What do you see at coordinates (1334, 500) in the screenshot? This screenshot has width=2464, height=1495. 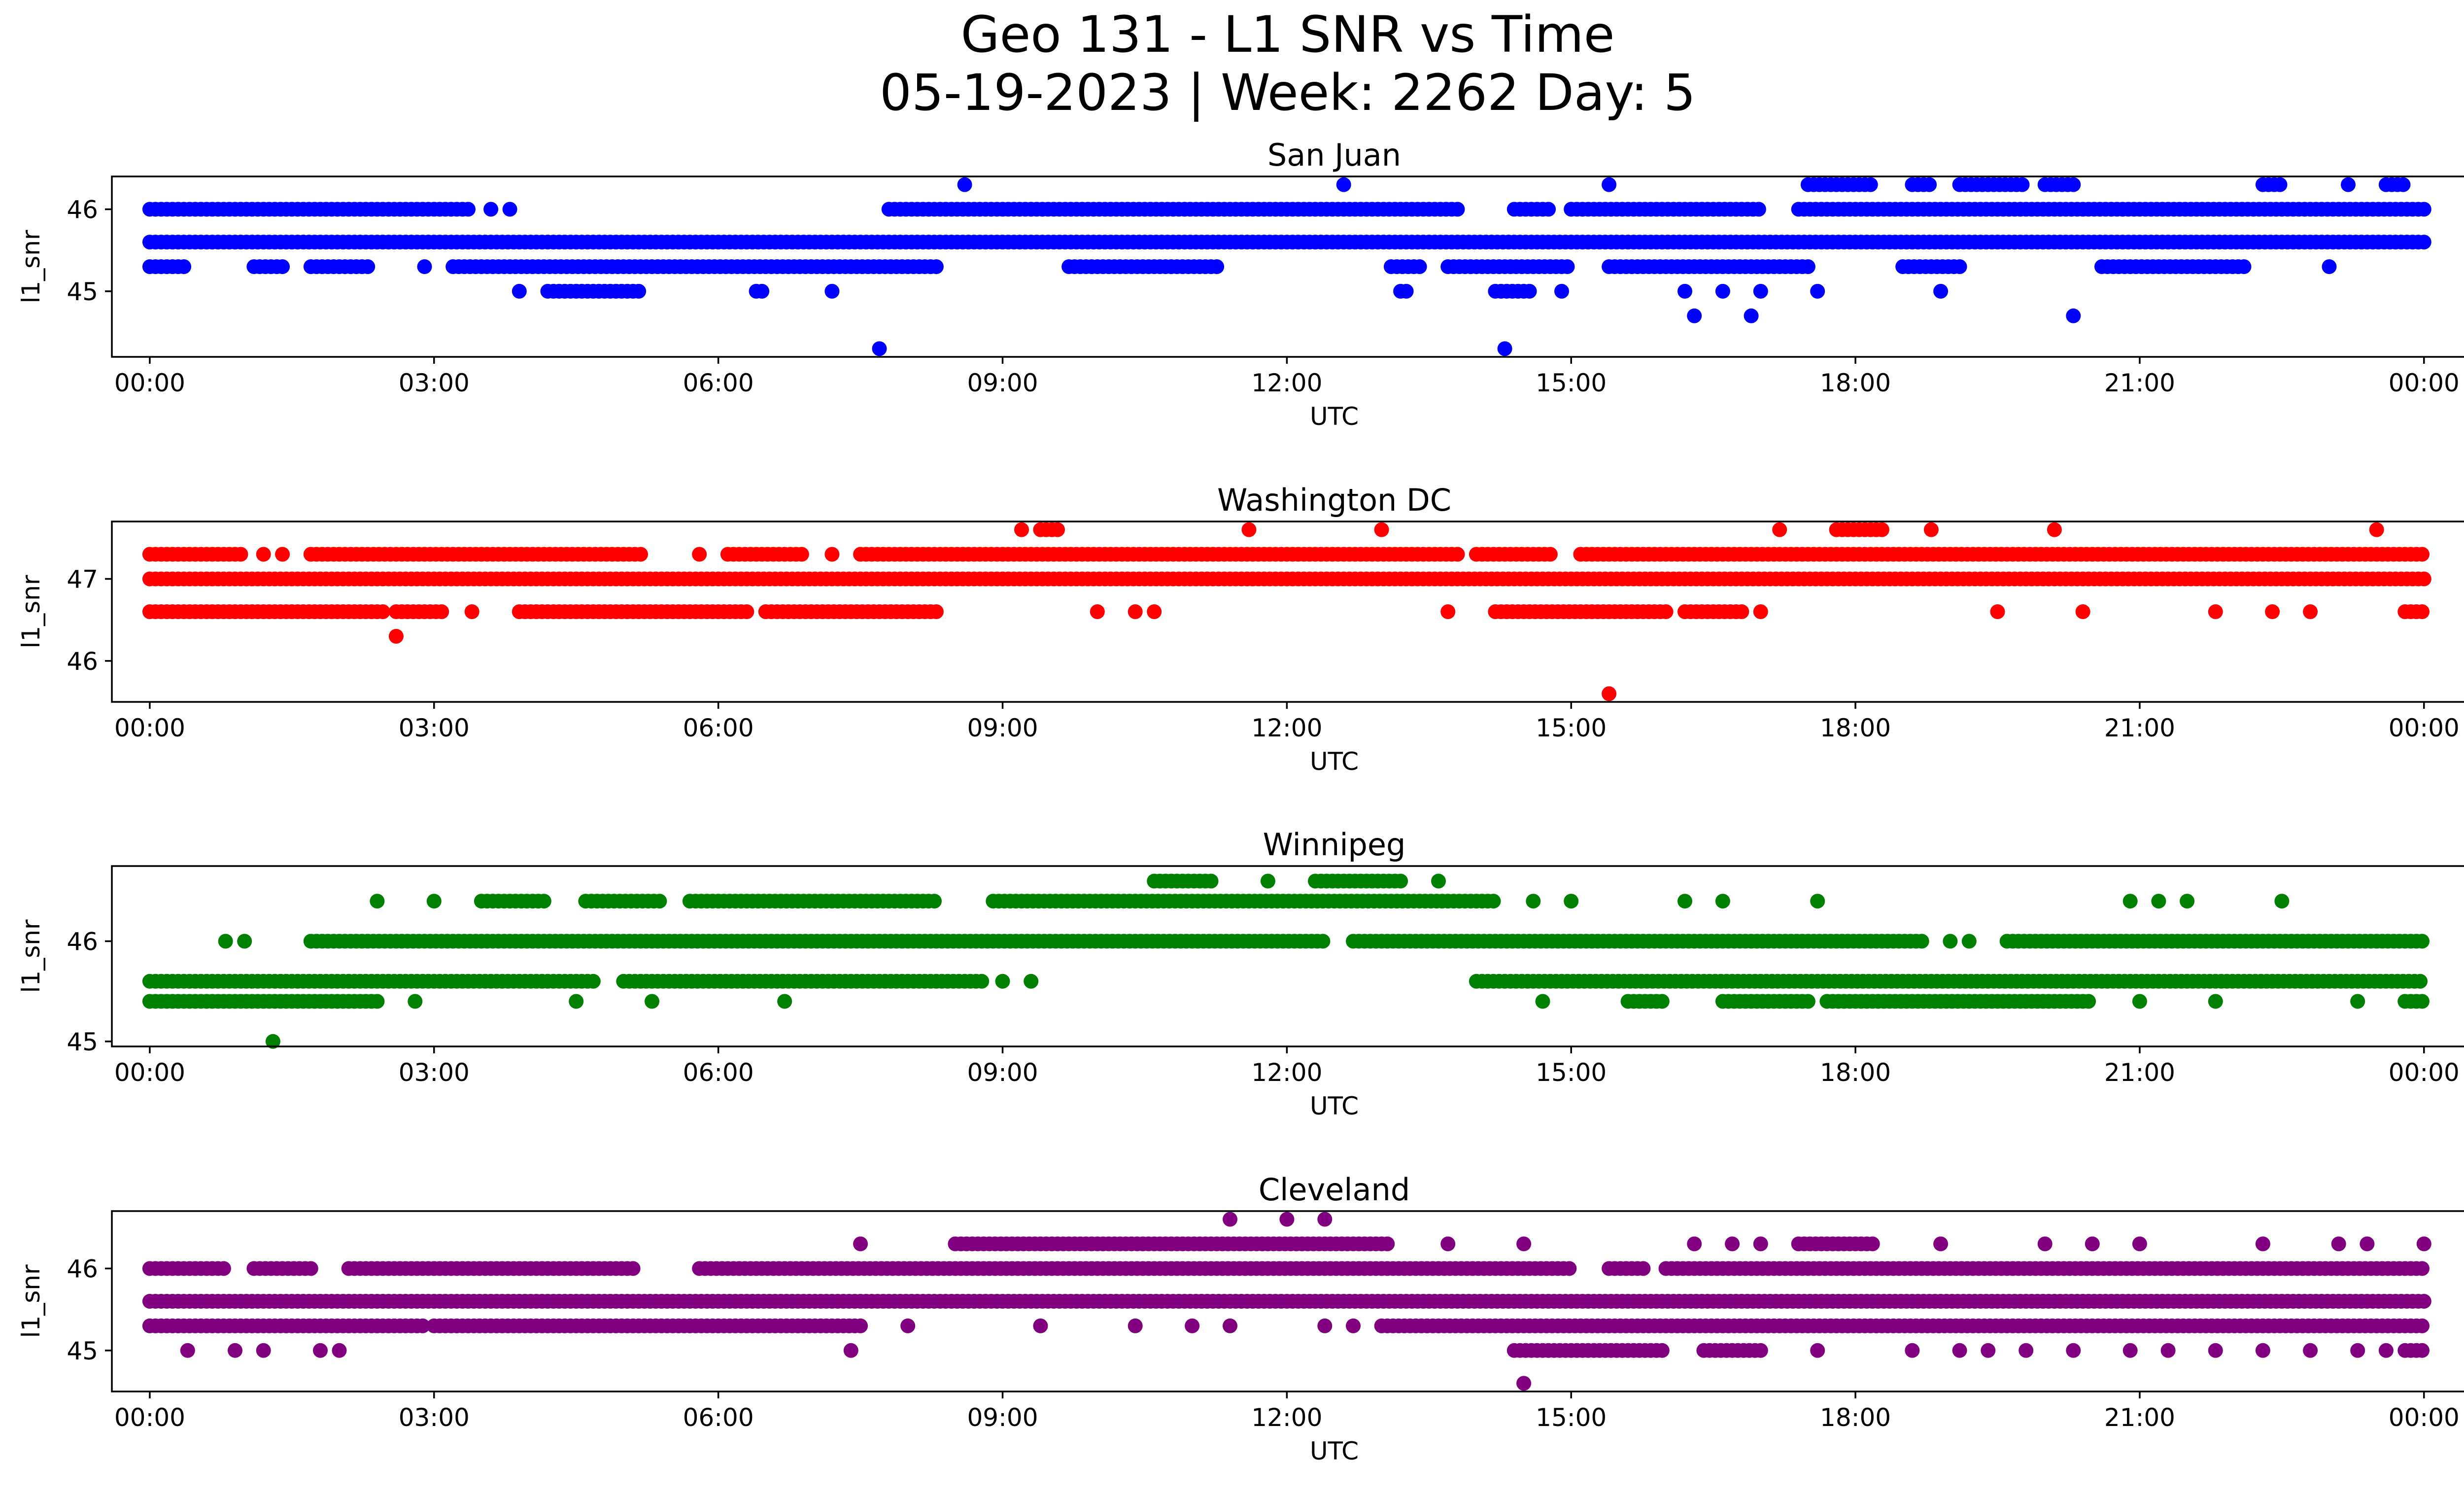 I see `subplot-title: Washington DC` at bounding box center [1334, 500].